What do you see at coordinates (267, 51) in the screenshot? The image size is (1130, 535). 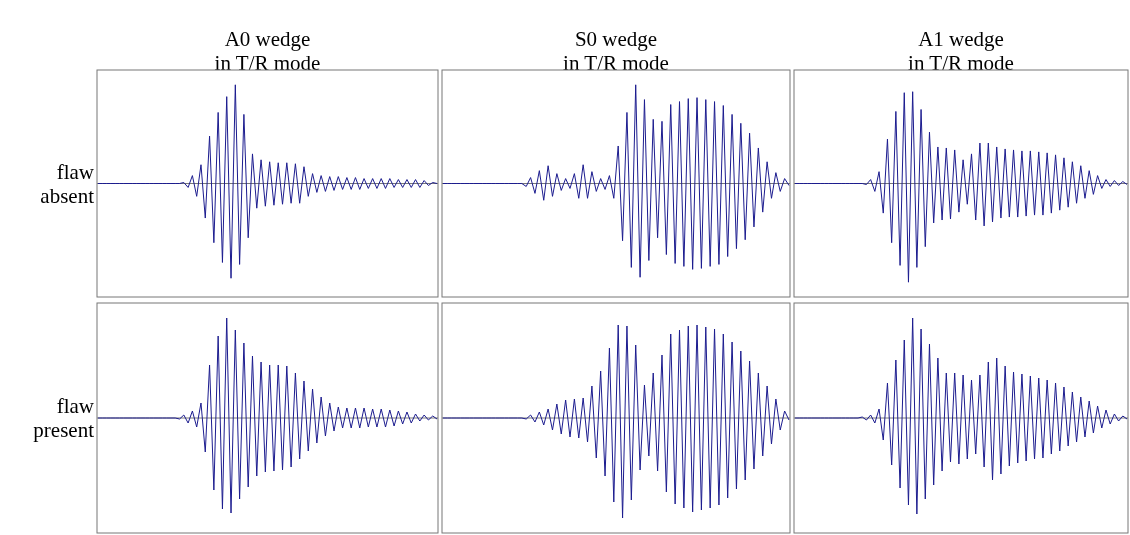 I see `chart-title: A0 wedge in T/R mode` at bounding box center [267, 51].